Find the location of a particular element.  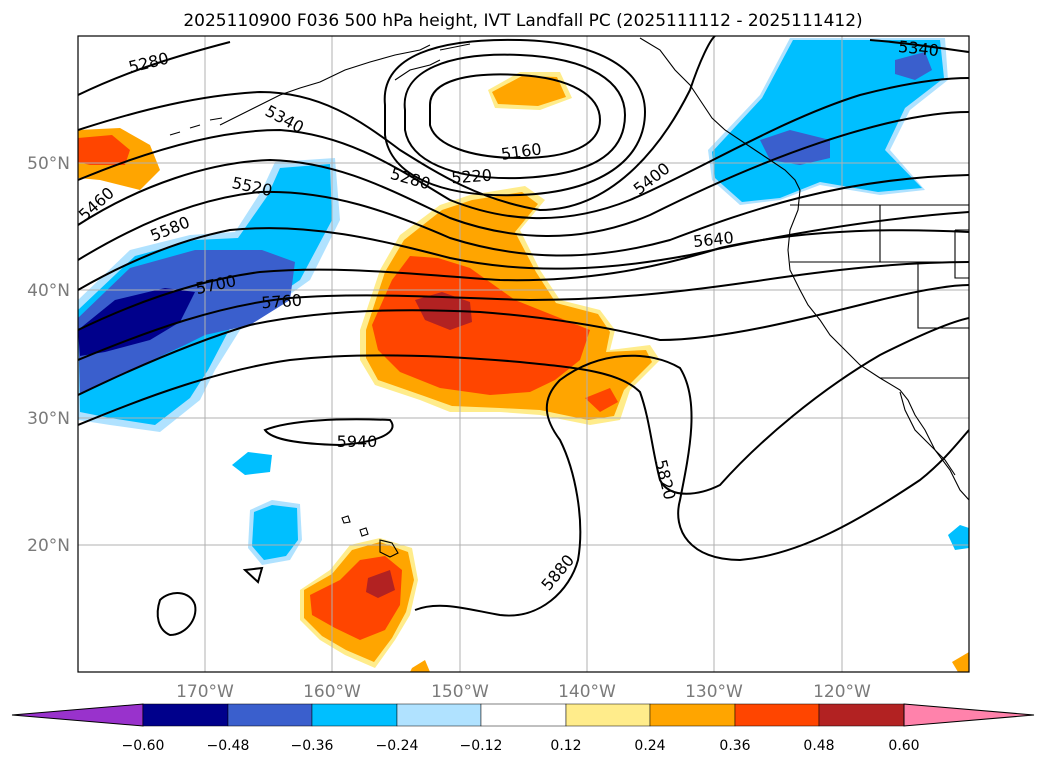

alaska-coast is located at coordinates (345, 84).